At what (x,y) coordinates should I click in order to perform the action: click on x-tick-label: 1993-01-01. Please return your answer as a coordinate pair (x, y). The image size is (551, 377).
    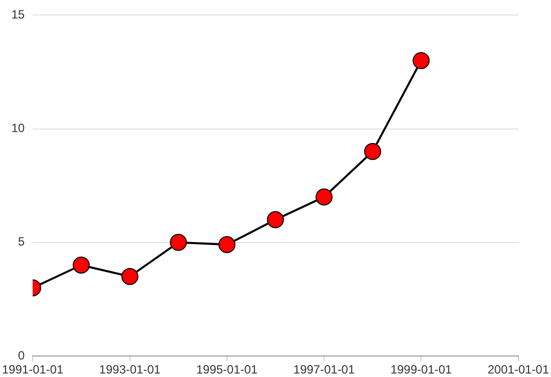
    Looking at the image, I should click on (130, 369).